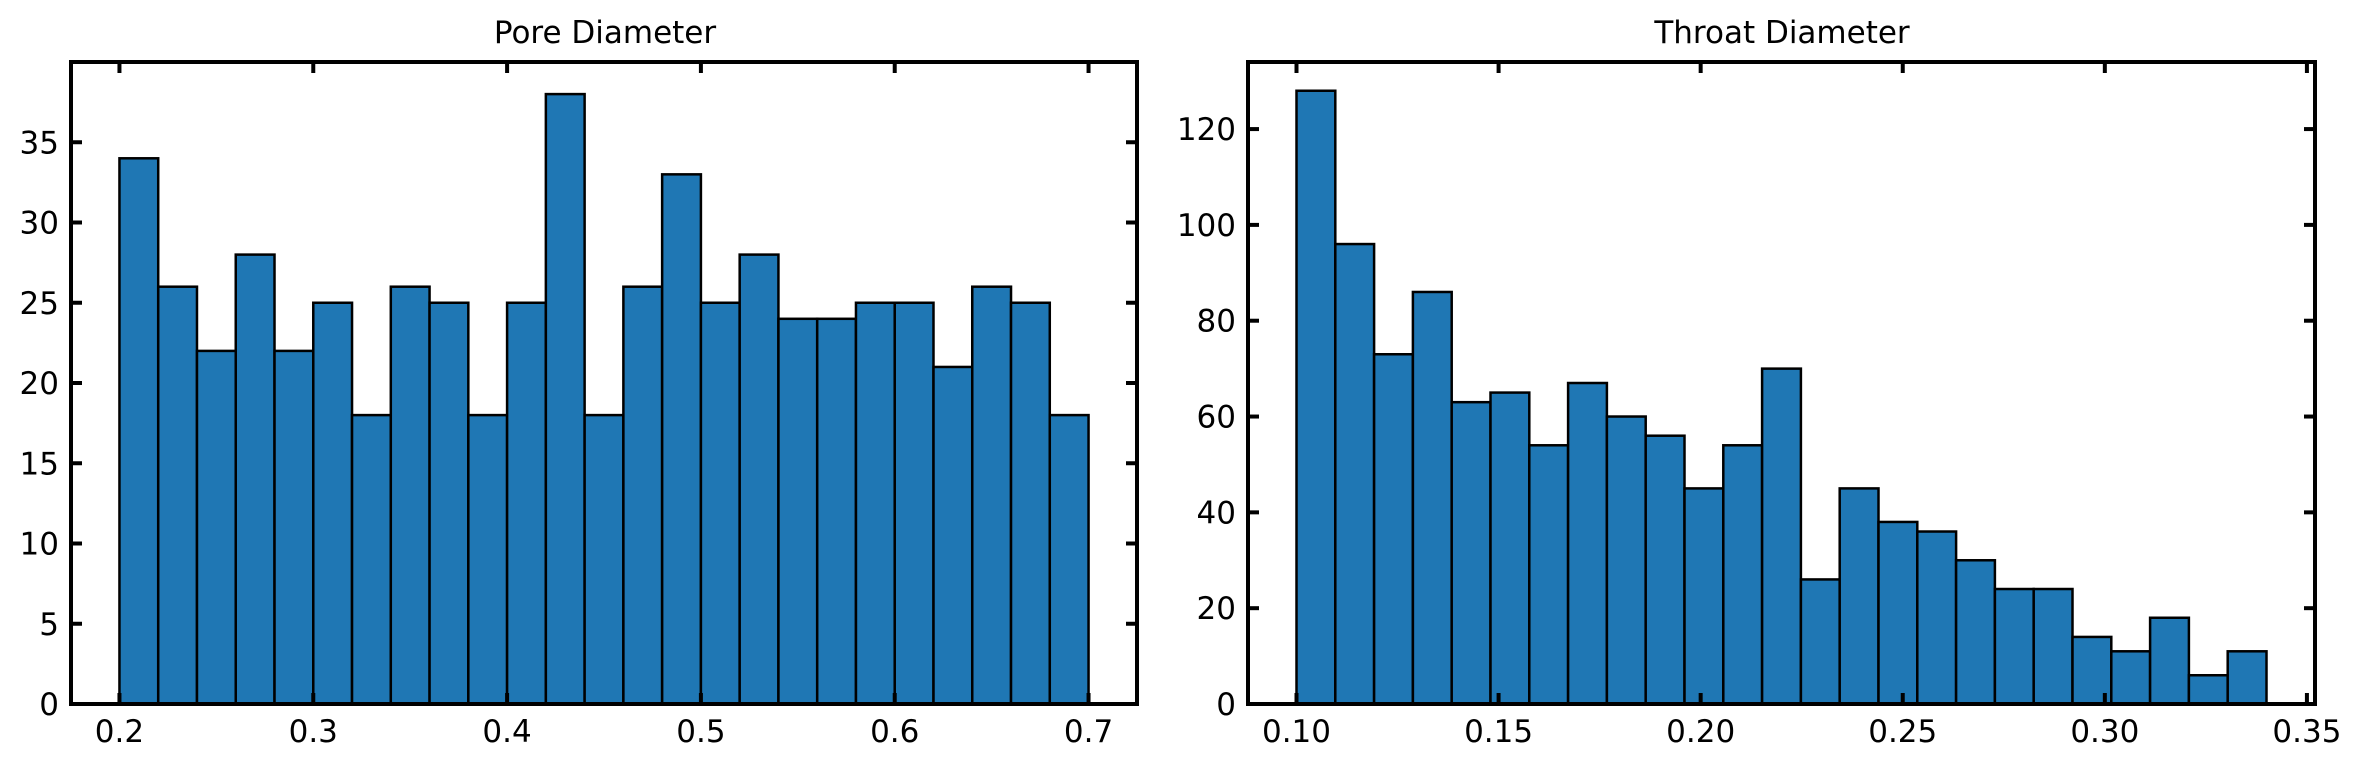 The height and width of the screenshot is (767, 2367). Describe the element at coordinates (39, 304) in the screenshot. I see `y-tick-label: 25` at that location.